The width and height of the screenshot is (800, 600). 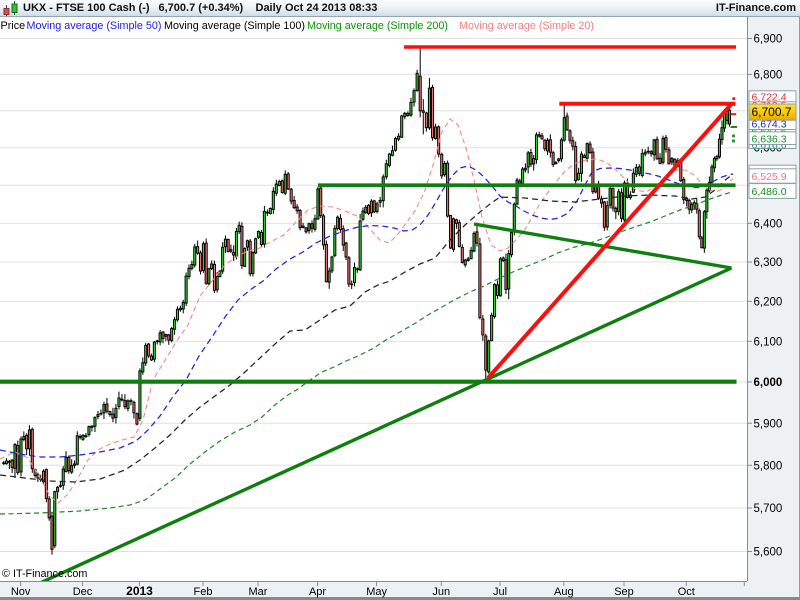 I want to click on svg-text: 6,674.3, so click(x=769, y=124).